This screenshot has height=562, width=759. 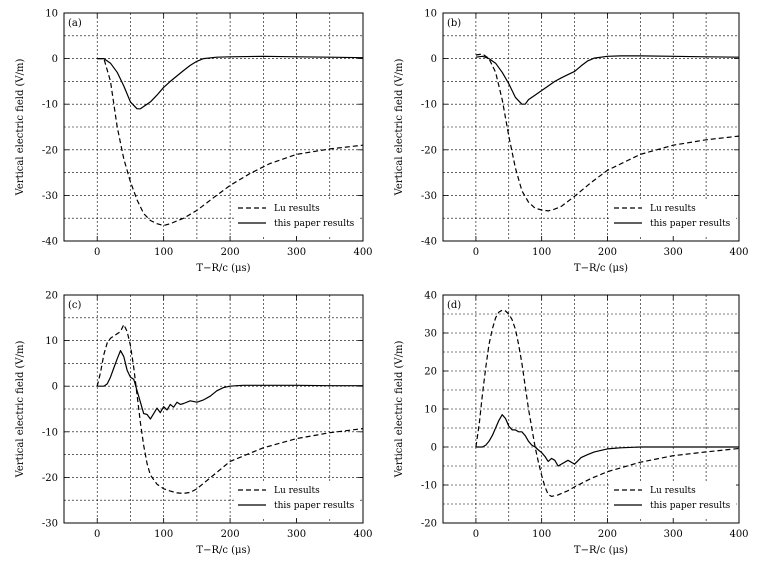 What do you see at coordinates (75, 23) in the screenshot?
I see `panel-label: (a)` at bounding box center [75, 23].